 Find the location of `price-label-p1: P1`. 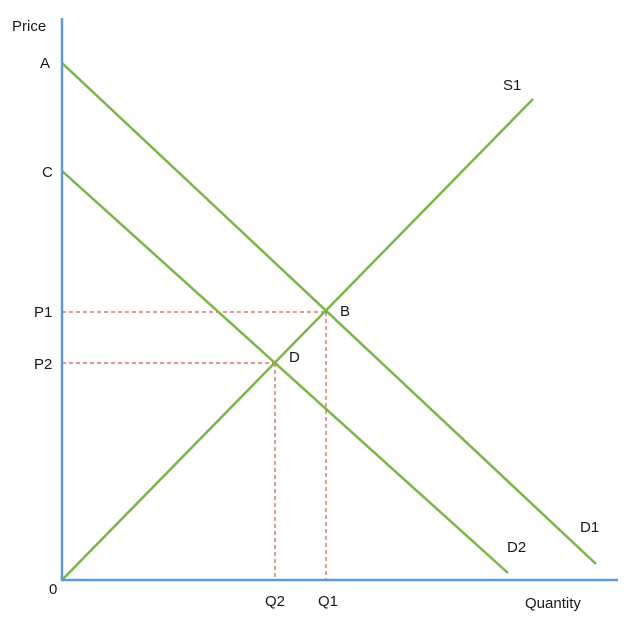

price-label-p1: P1 is located at coordinates (43, 312).